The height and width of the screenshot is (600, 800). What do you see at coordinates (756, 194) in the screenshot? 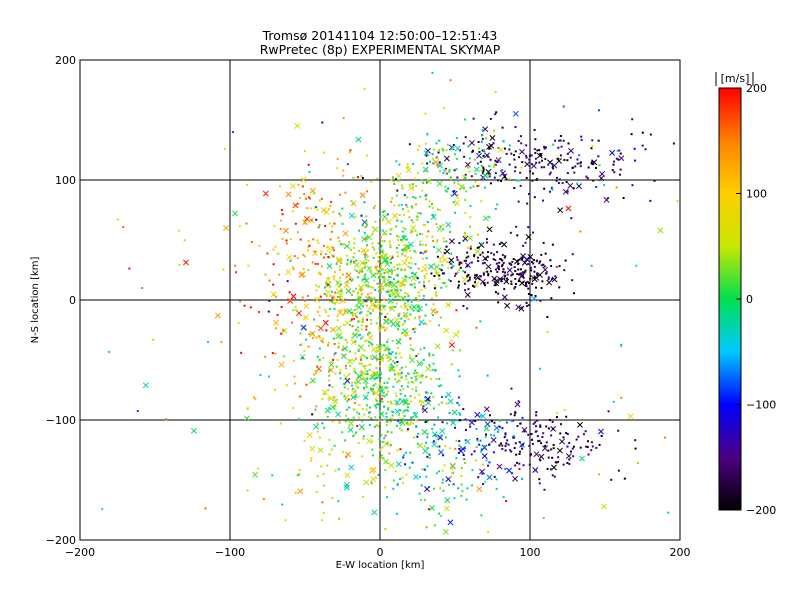
I see `colorbar-tick-label: 100` at bounding box center [756, 194].